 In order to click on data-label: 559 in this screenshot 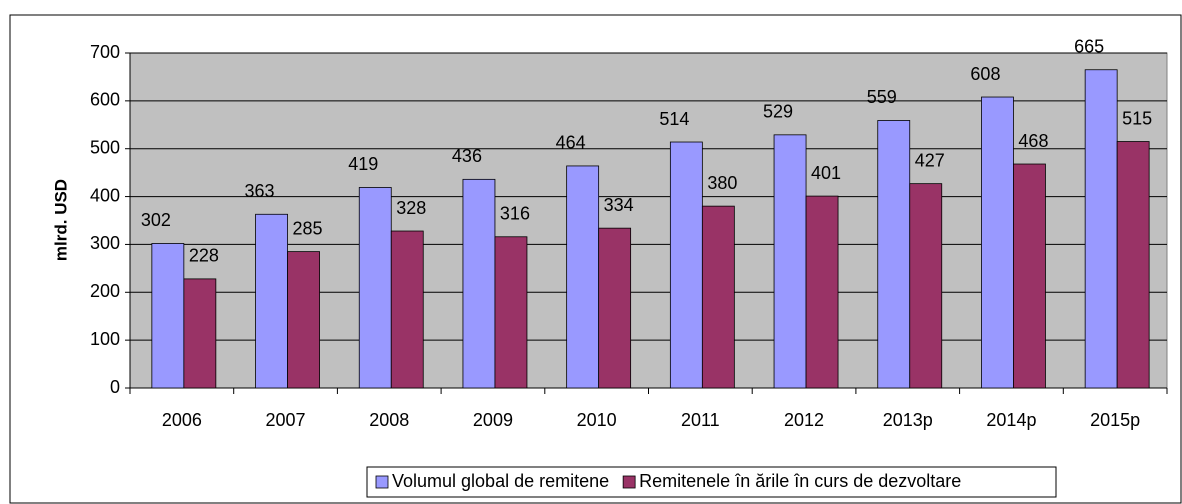, I will do `click(882, 97)`.